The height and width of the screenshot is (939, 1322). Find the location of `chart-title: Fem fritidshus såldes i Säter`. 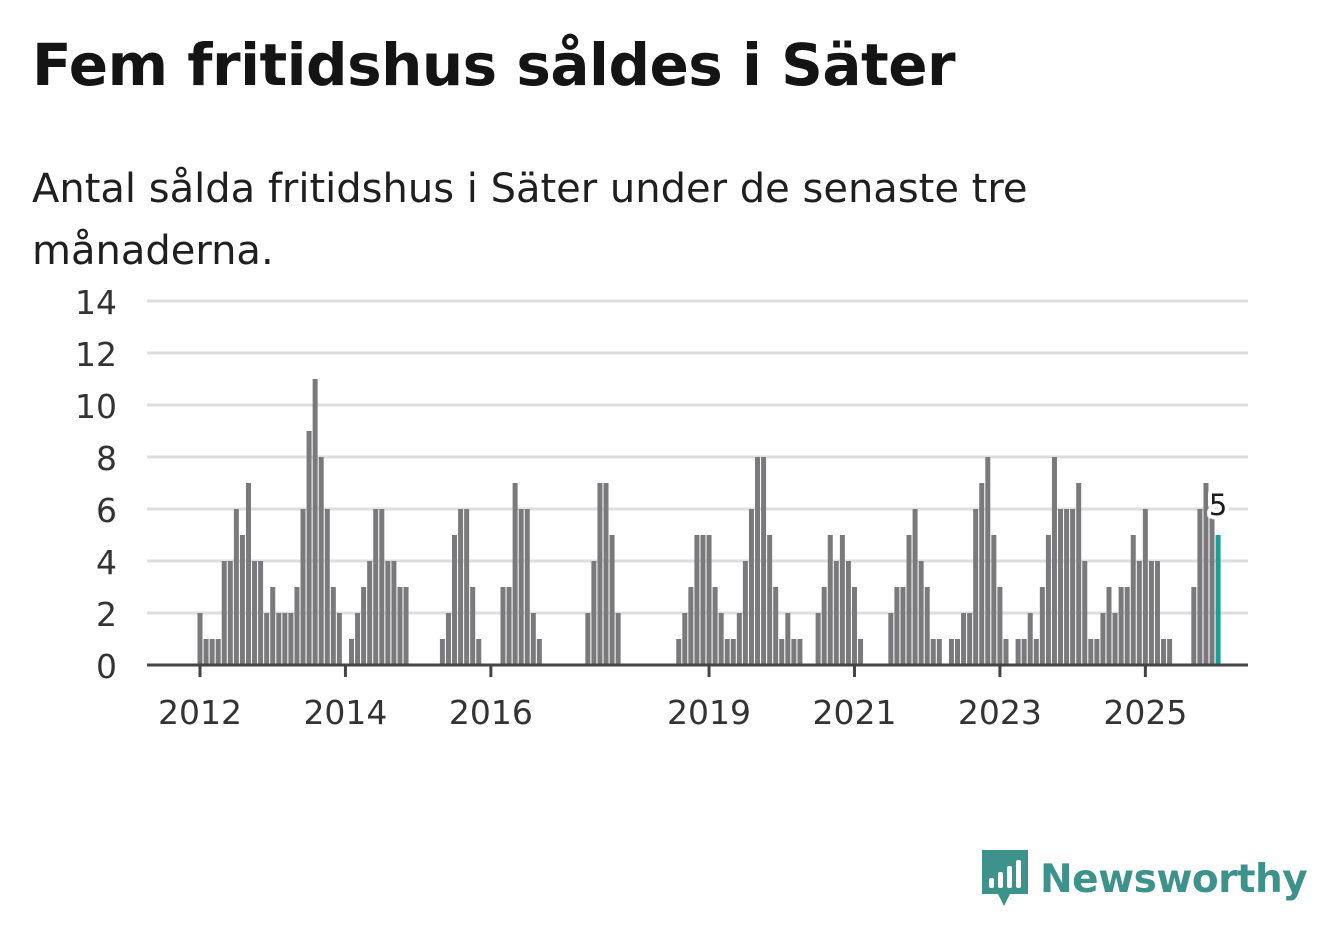

chart-title: Fem fritidshus såldes i Säter is located at coordinates (494, 65).